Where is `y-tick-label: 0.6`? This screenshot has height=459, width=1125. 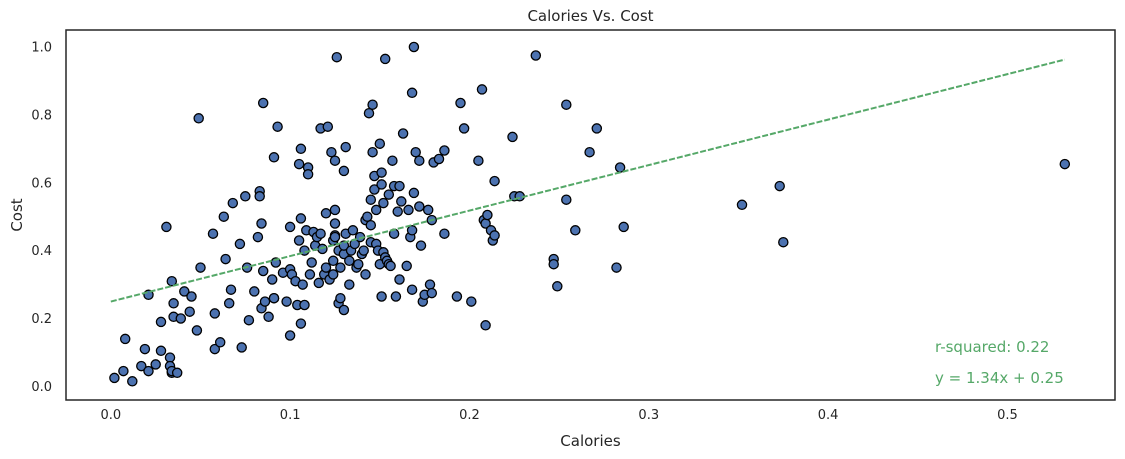 y-tick-label: 0.6 is located at coordinates (41, 183).